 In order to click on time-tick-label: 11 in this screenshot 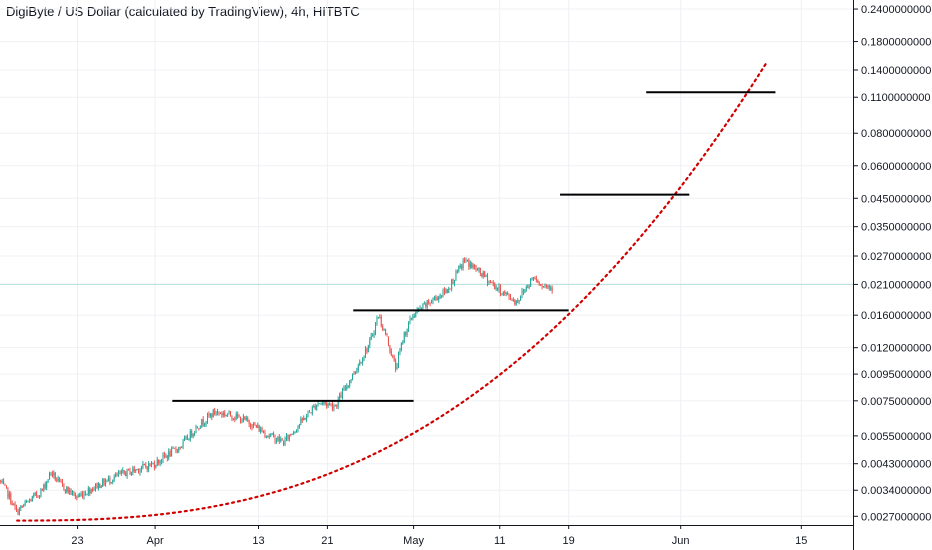, I will do `click(499, 541)`.